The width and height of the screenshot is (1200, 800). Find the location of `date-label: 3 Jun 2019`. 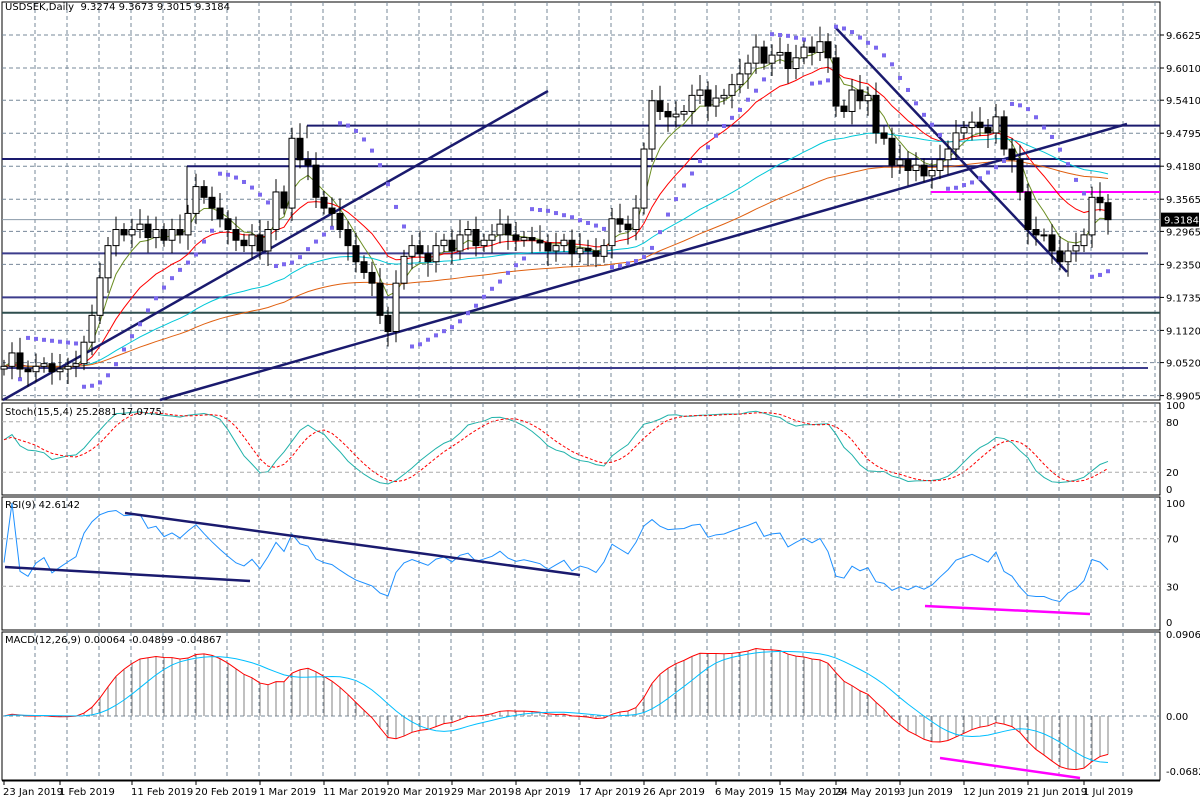

date-label: 3 Jun 2019 is located at coordinates (926, 792).